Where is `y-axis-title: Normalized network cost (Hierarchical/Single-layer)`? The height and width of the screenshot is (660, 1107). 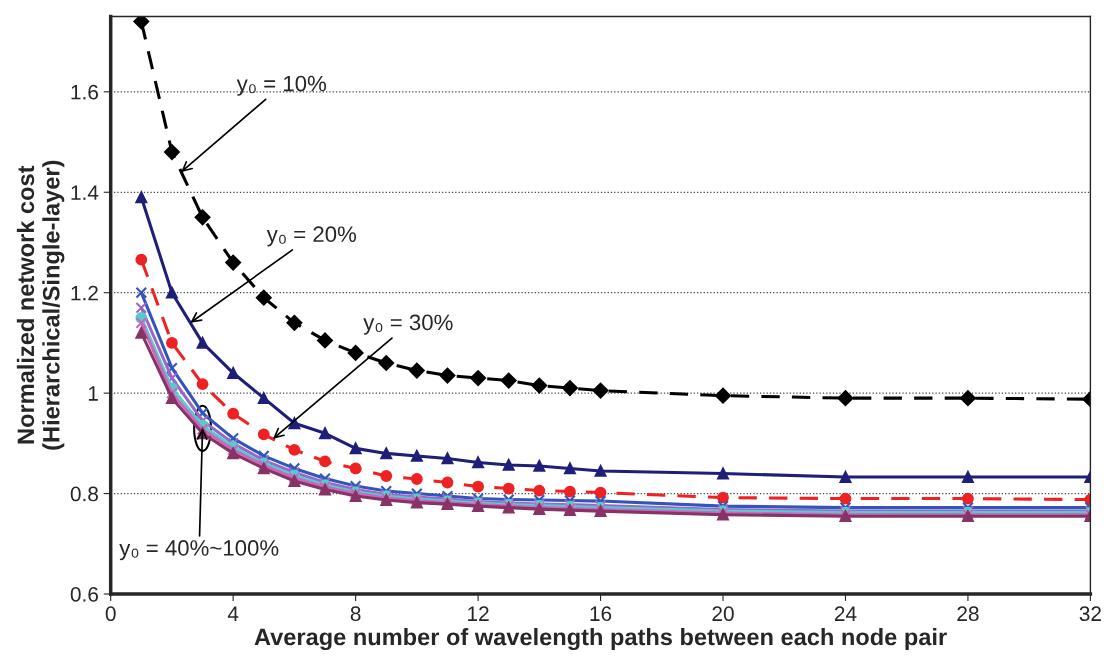
y-axis-title: Normalized network cost (Hierarchical/Single-layer) is located at coordinates (40, 305).